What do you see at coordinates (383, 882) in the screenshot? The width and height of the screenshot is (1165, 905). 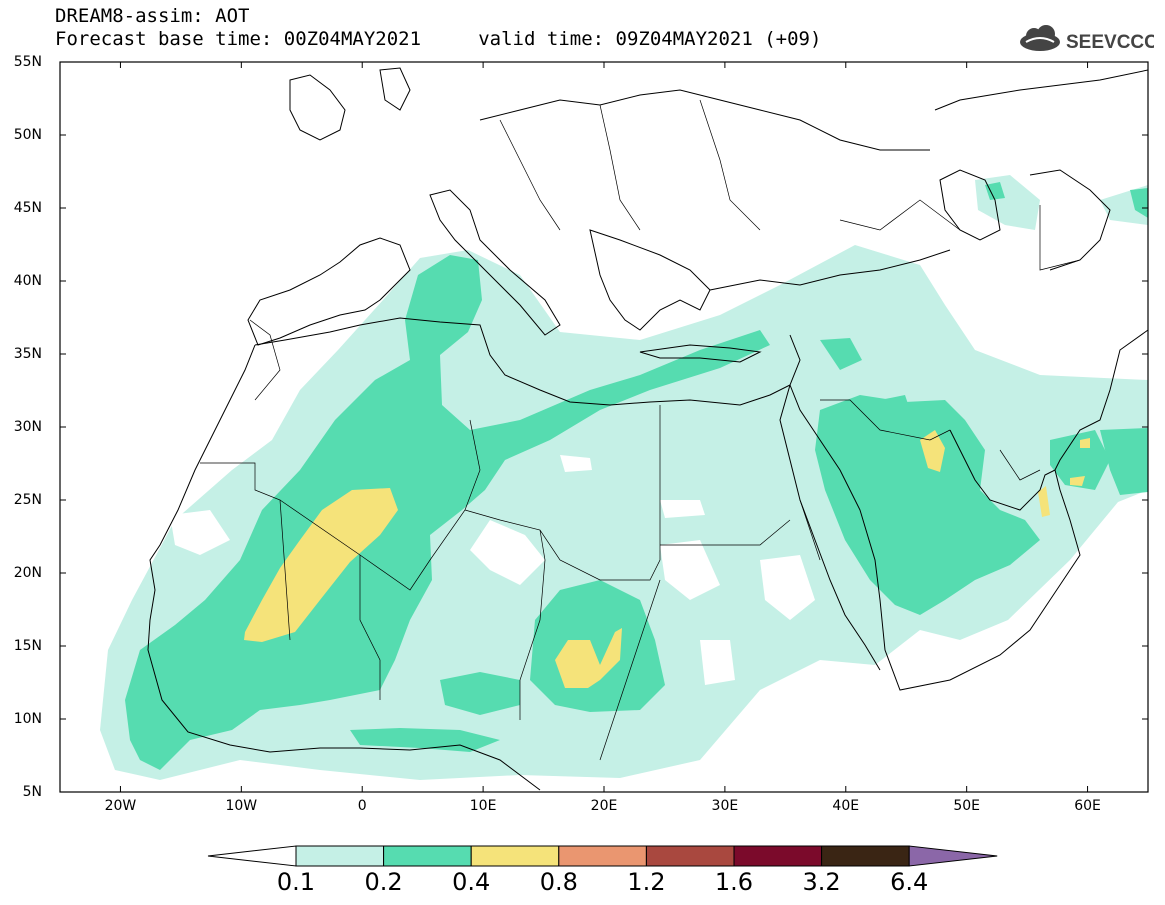 I see `colorbar-level-label: 0.2` at bounding box center [383, 882].